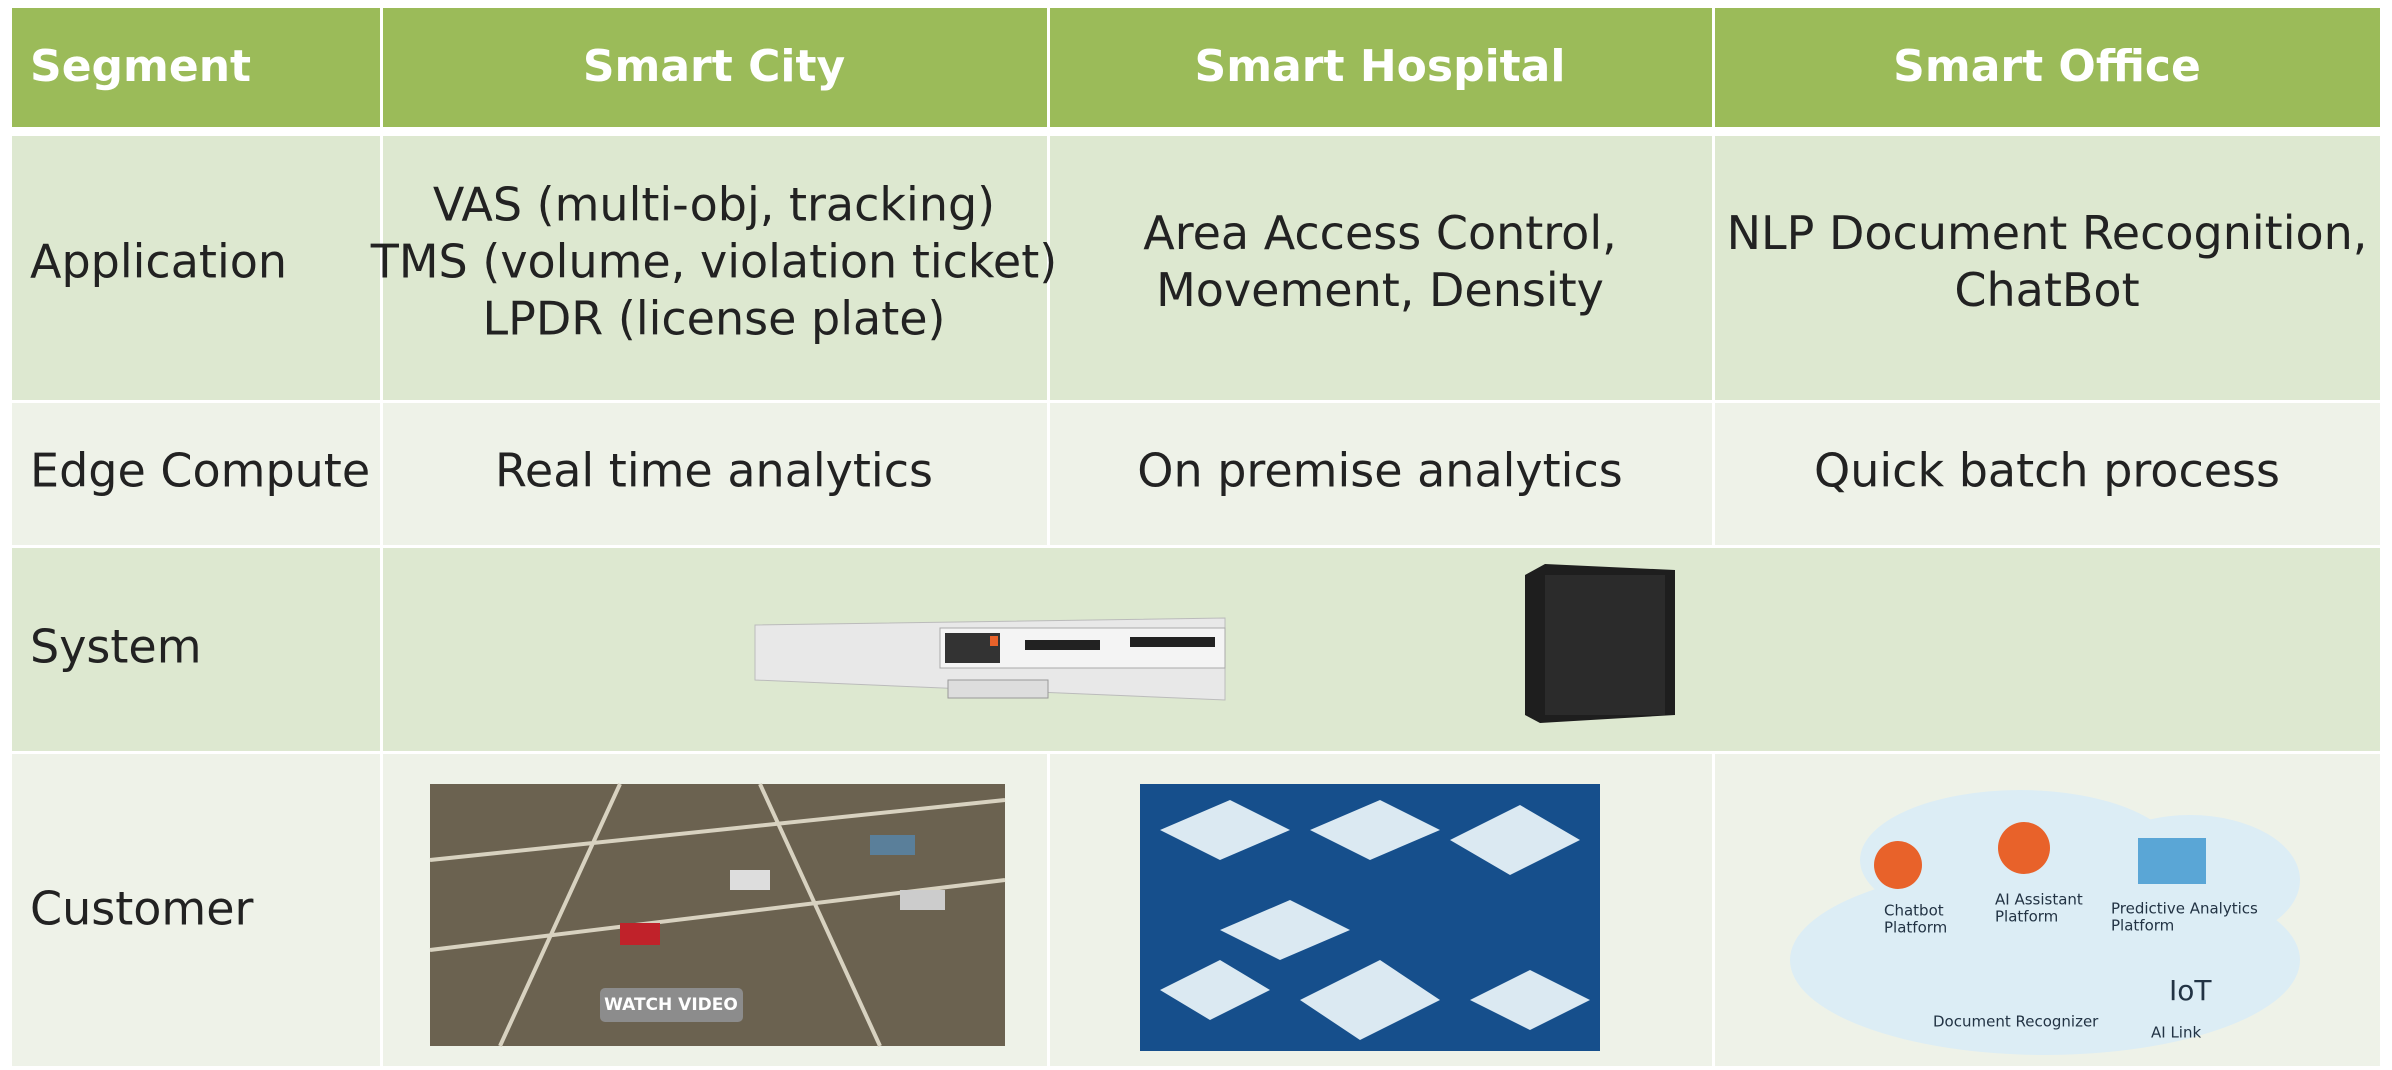 The width and height of the screenshot is (2392, 1070). What do you see at coordinates (1370, 917) in the screenshot?
I see `hospital-illustration` at bounding box center [1370, 917].